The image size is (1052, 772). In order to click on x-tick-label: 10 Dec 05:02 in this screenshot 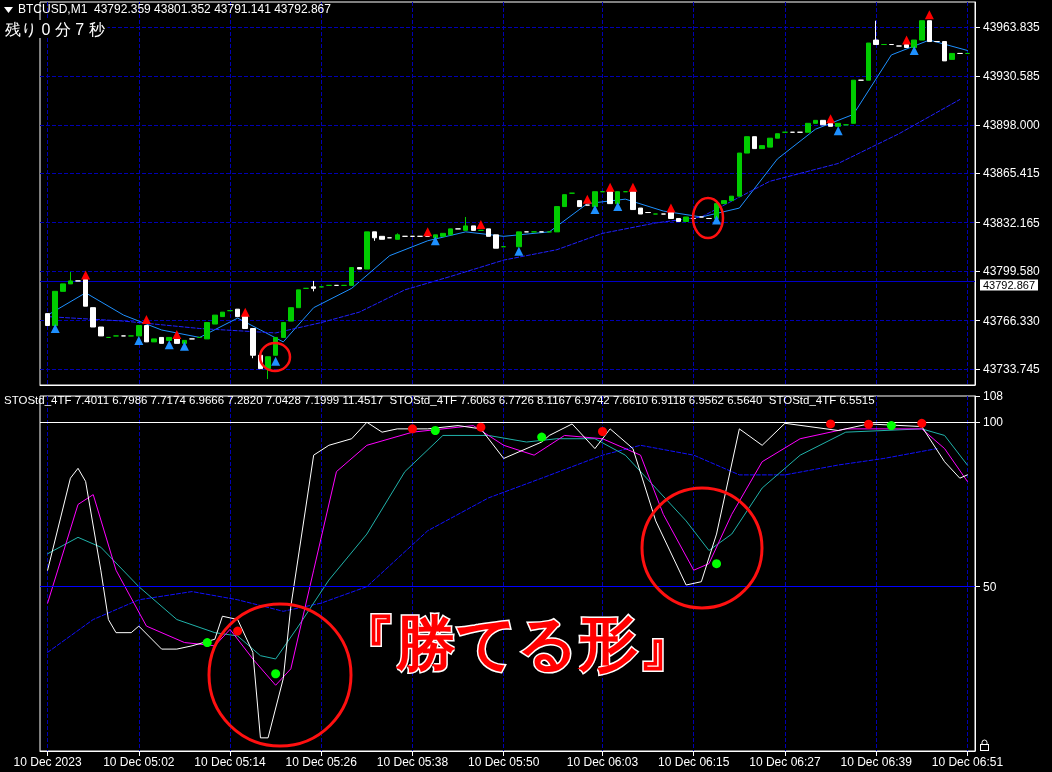, I will do `click(139, 762)`.